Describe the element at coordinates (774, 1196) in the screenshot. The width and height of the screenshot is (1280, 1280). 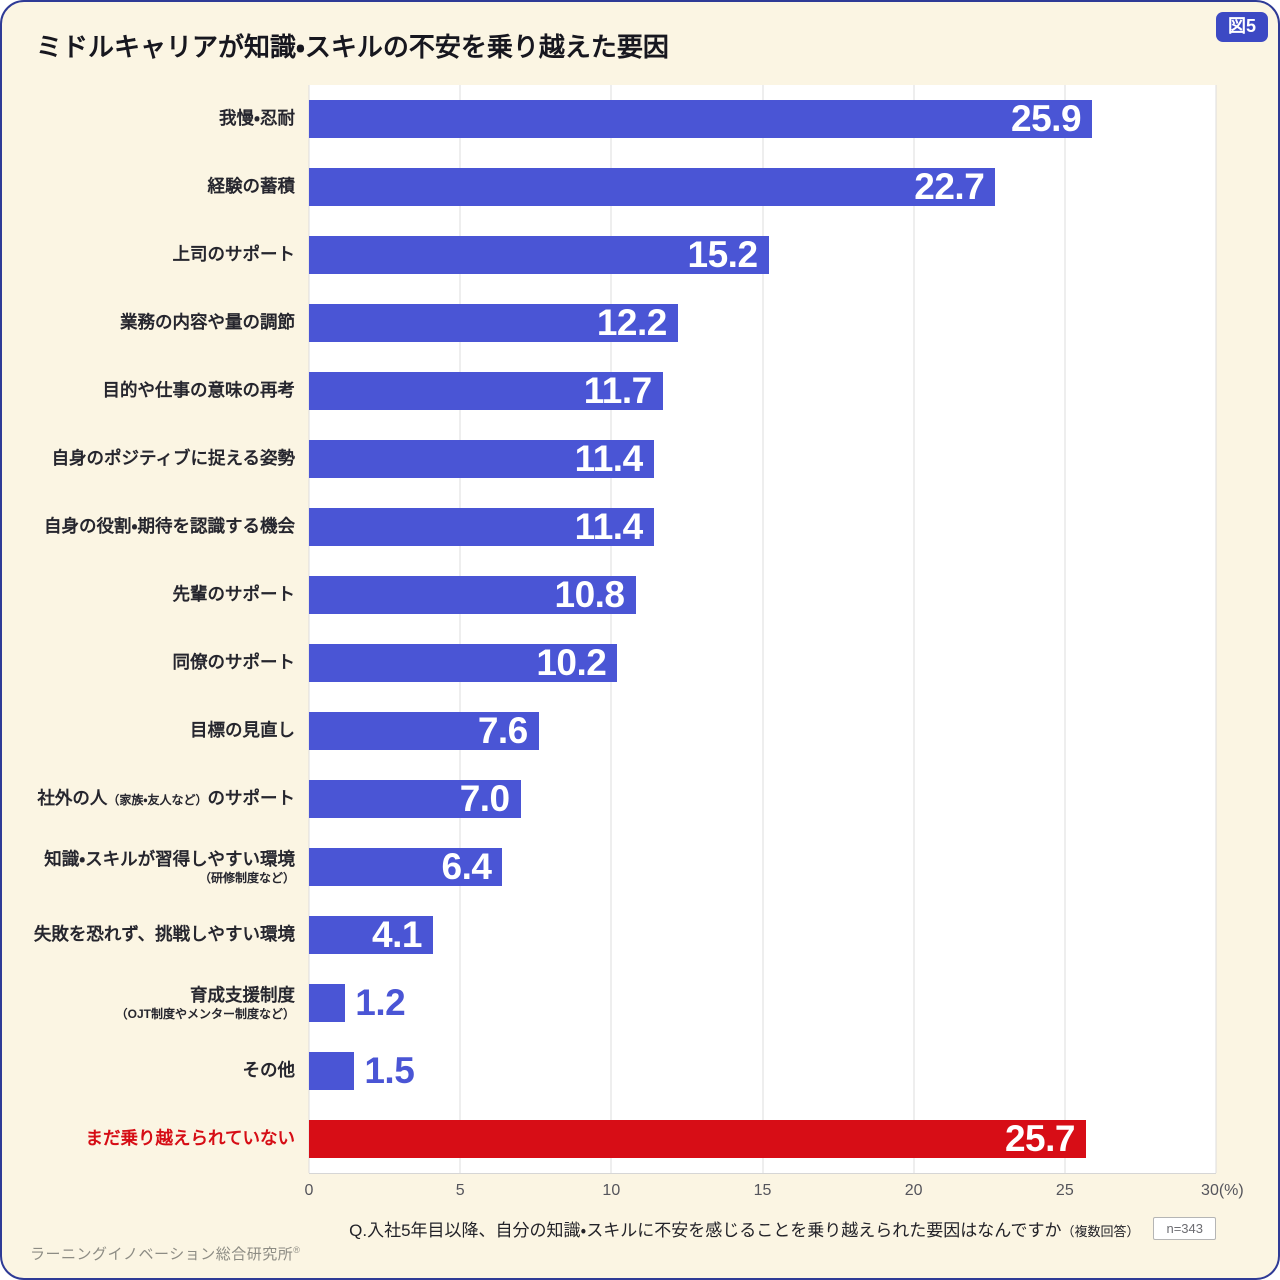
I see `x-axis: 0 5 10 15 20 25 30(%)` at that location.